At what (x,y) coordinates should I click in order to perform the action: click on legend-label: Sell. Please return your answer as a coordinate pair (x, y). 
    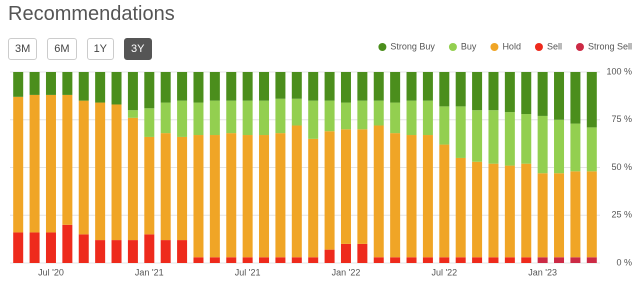
    Looking at the image, I should click on (554, 46).